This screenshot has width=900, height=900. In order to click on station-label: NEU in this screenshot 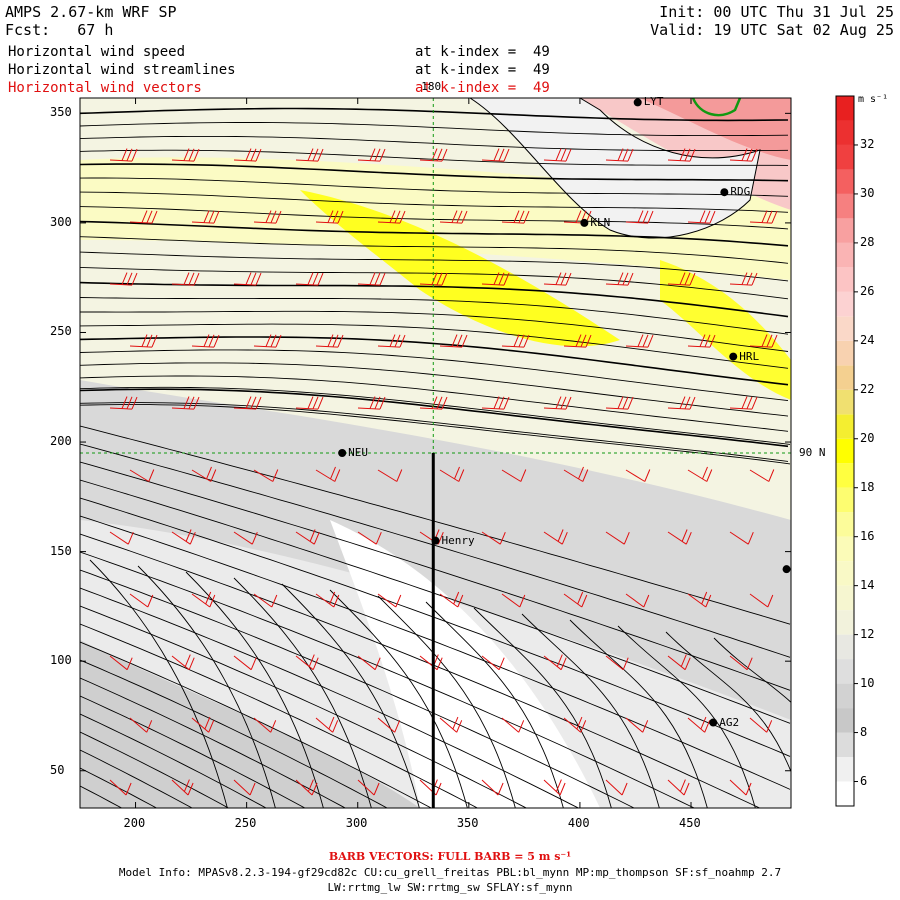, I will do `click(358, 452)`.